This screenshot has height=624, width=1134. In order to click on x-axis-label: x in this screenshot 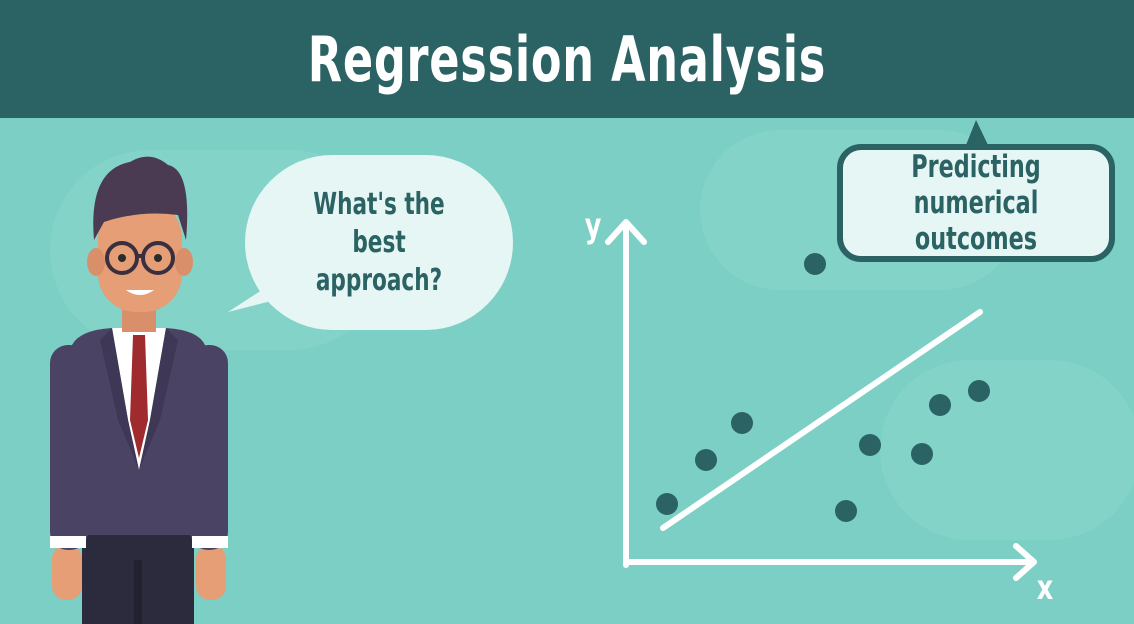, I will do `click(1045, 588)`.